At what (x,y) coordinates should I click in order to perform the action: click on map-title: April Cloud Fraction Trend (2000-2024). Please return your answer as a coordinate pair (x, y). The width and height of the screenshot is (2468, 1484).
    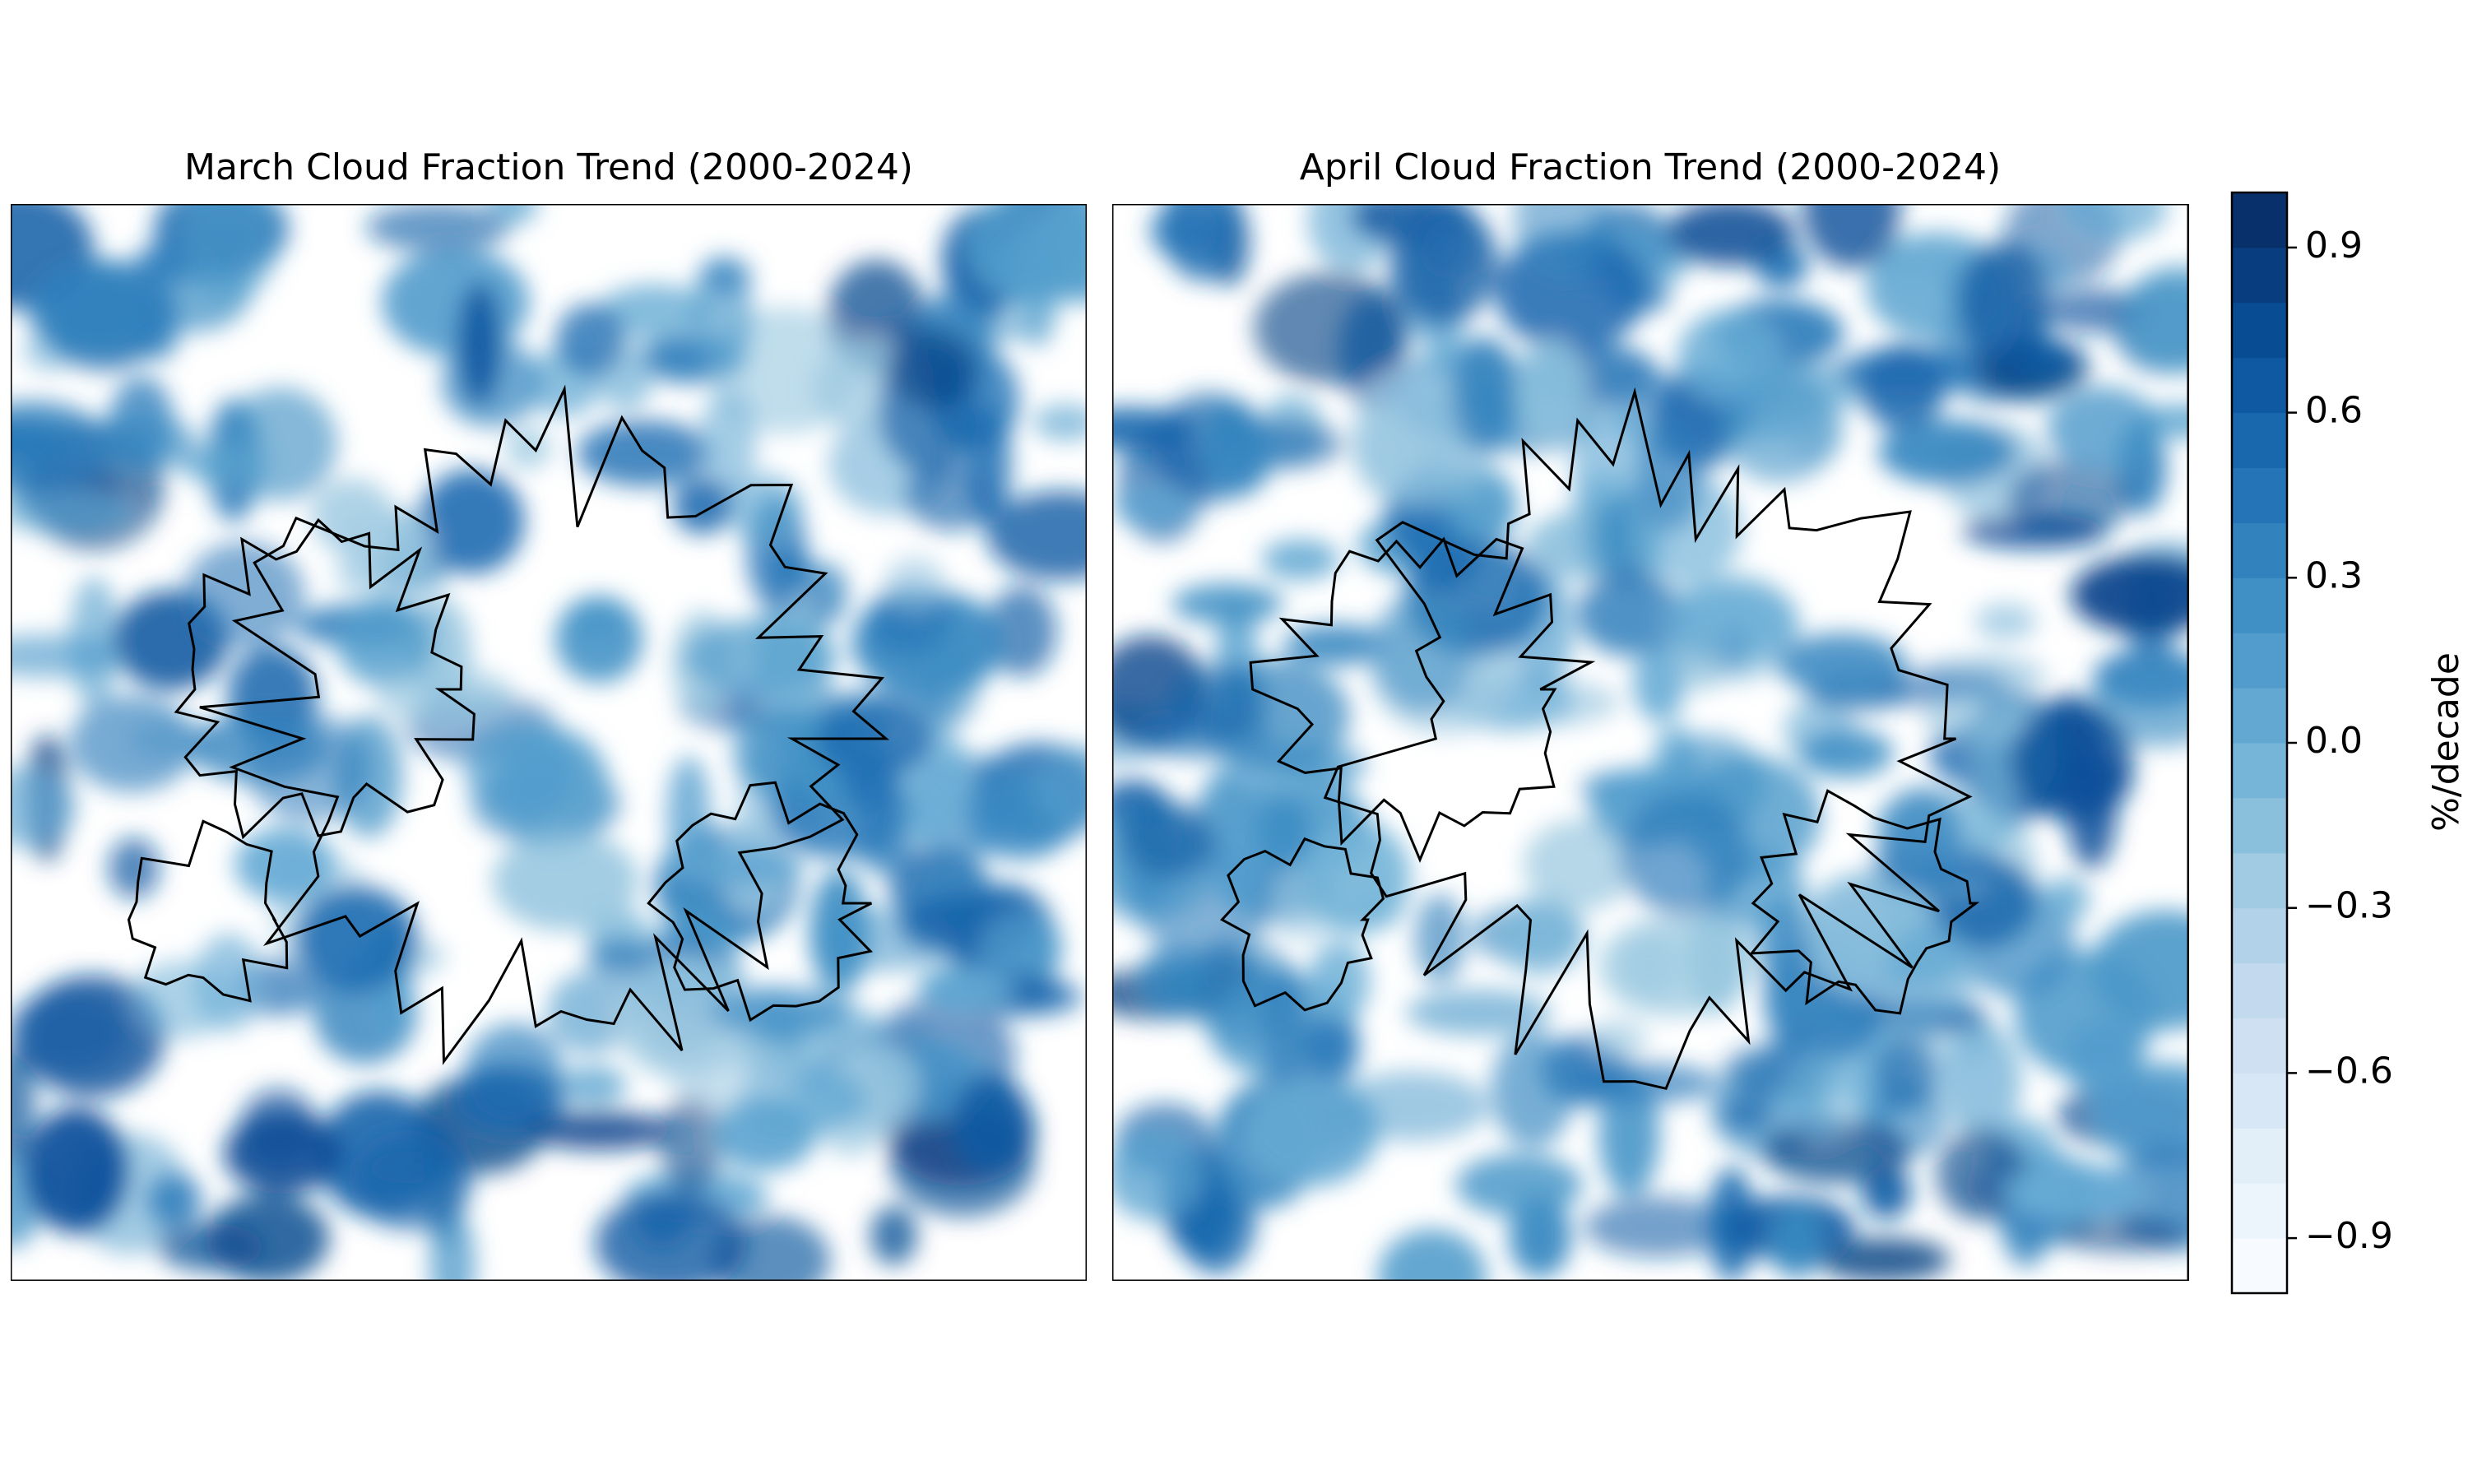
    Looking at the image, I should click on (1650, 167).